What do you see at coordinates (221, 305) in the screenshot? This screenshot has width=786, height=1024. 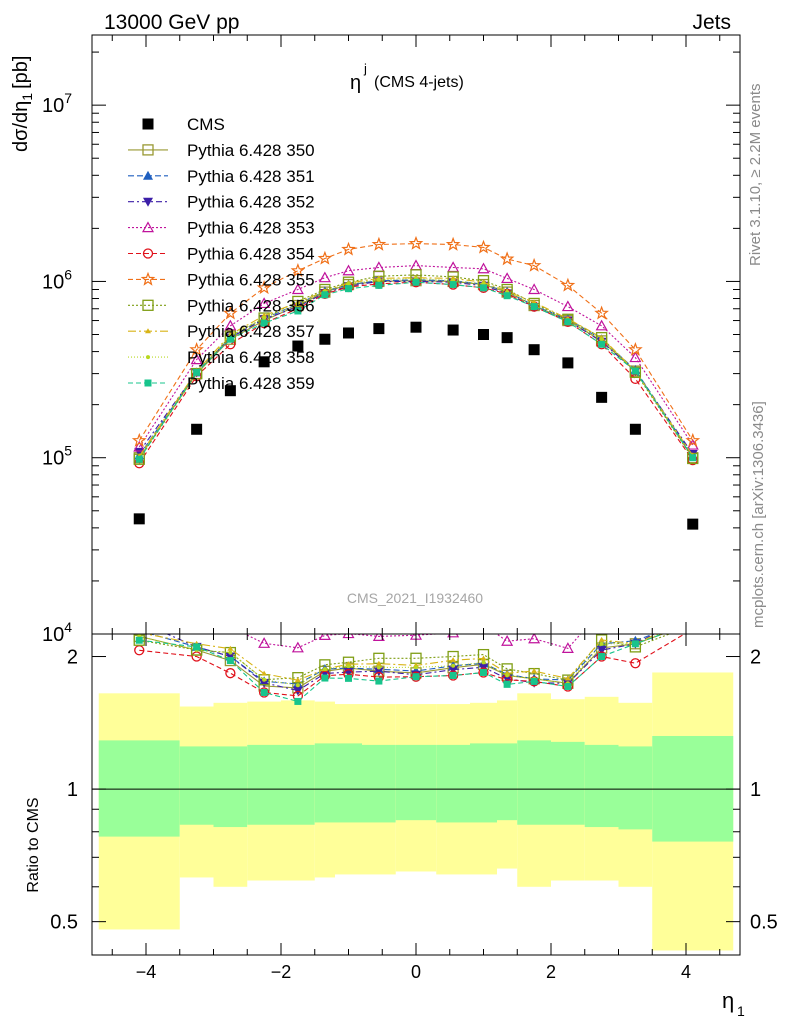 I see `legend-entry: Pythia 6.428 356` at bounding box center [221, 305].